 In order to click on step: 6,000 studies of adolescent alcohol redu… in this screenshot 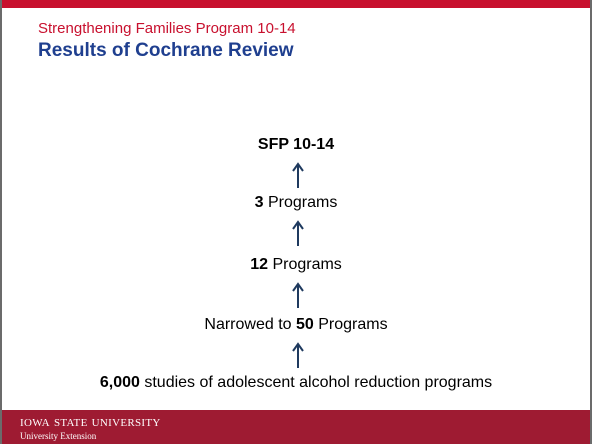, I will do `click(296, 383)`.